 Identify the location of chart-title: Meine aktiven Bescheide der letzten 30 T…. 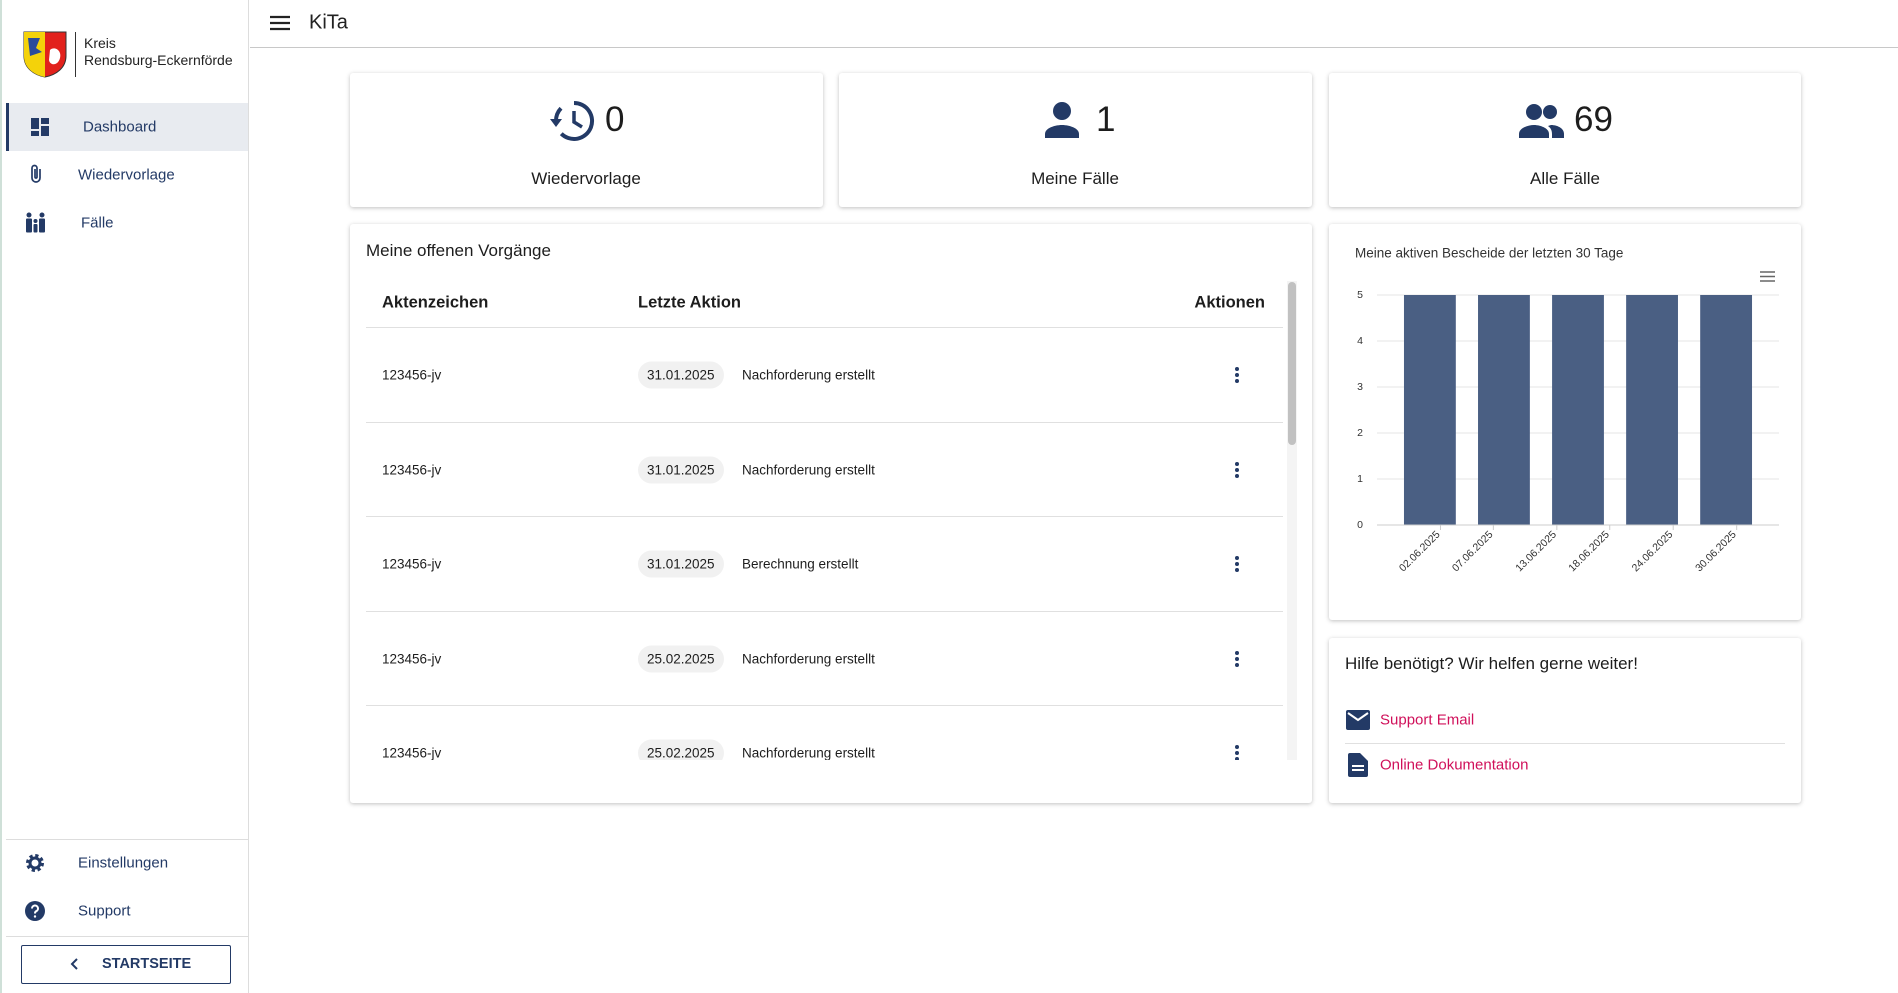
(1489, 253).